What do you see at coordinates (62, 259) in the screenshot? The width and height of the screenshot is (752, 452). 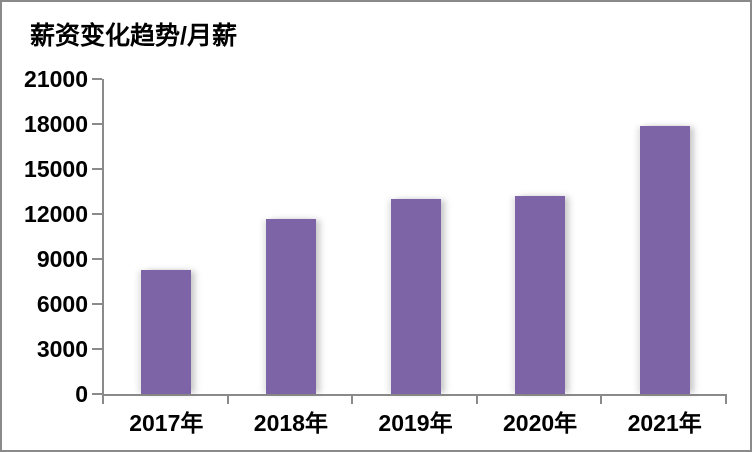 I see `y-tick-label: 9000` at bounding box center [62, 259].